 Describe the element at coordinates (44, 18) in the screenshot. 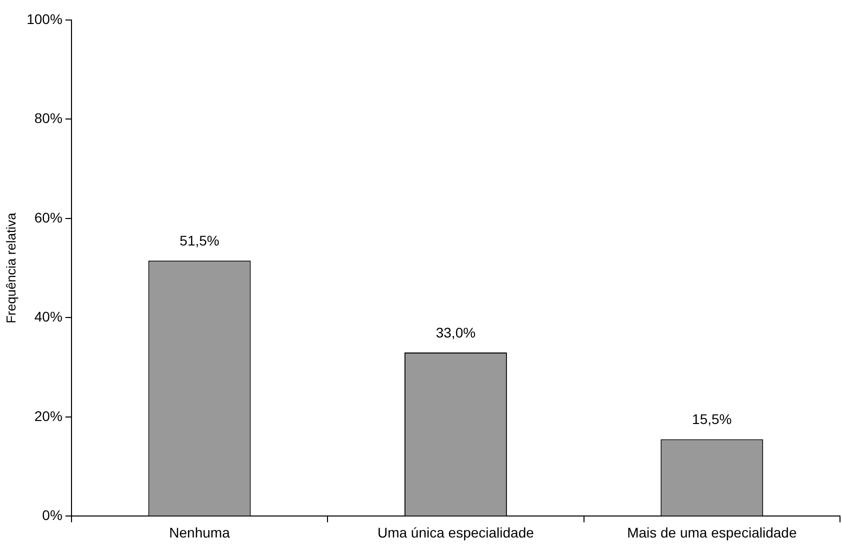

I see `y-tick-label: 100%` at that location.